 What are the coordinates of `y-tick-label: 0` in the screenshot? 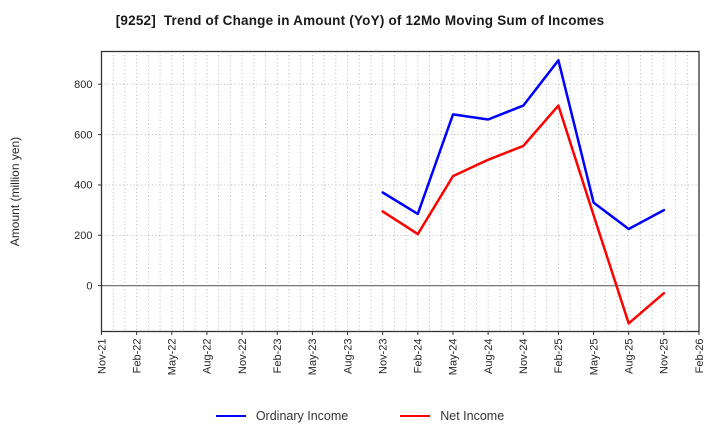 It's located at (89, 286).